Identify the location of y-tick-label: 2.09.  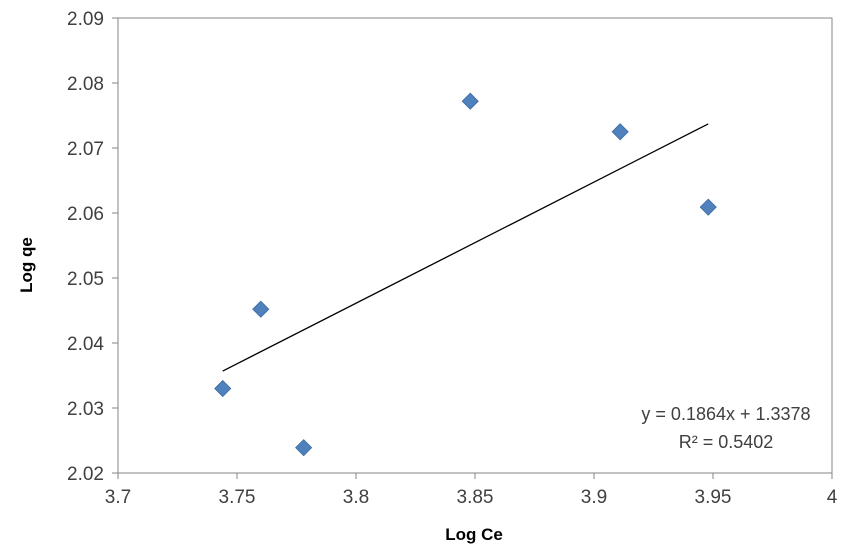
(85, 19).